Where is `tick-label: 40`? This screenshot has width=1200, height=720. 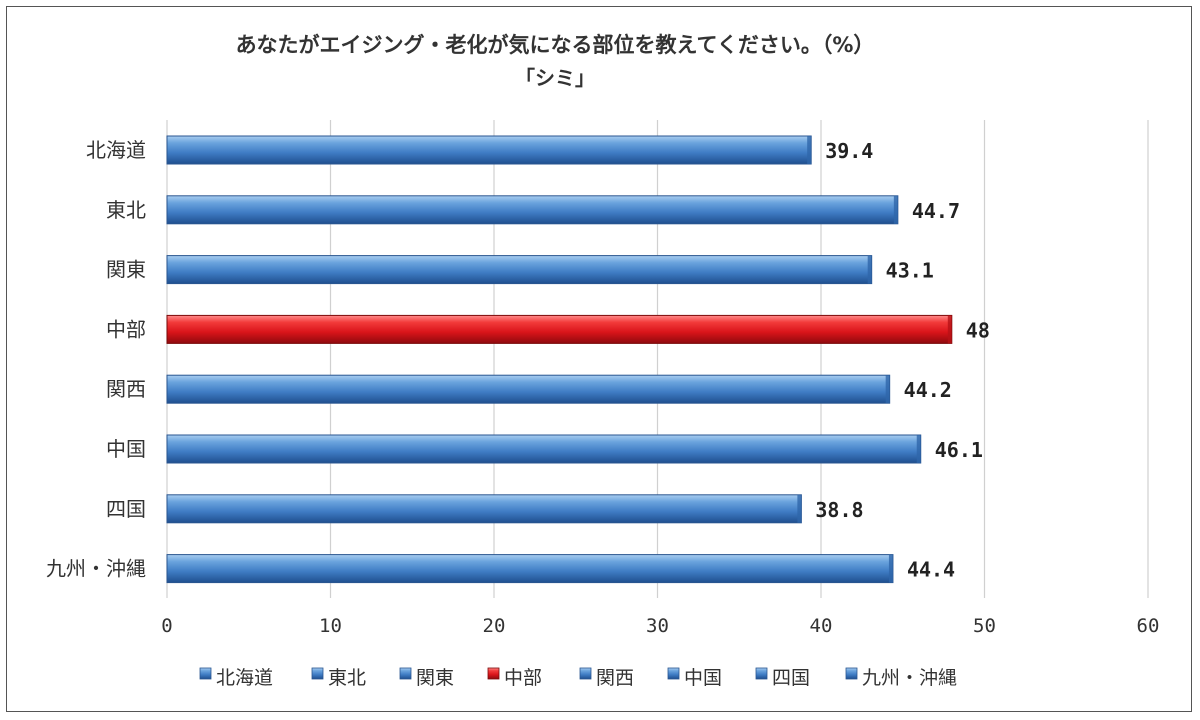
tick-label: 40 is located at coordinates (821, 626).